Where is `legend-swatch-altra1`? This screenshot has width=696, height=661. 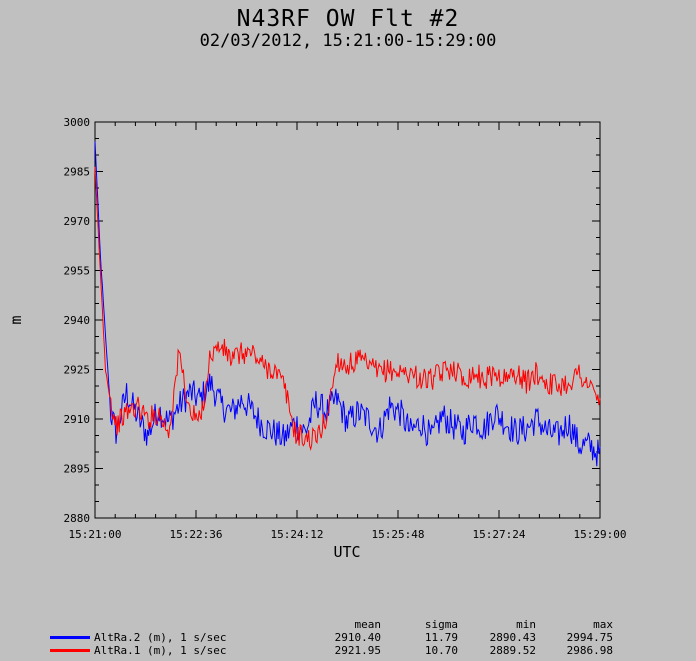
legend-swatch-altra1 is located at coordinates (70, 650).